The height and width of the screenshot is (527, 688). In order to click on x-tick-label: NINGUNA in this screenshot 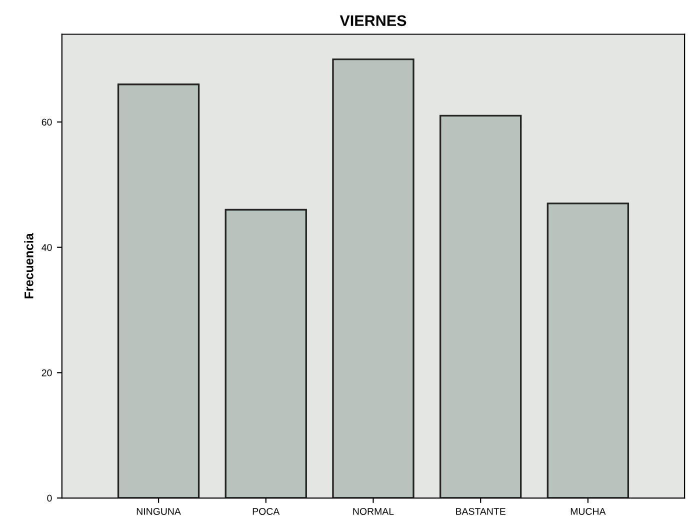, I will do `click(158, 511)`.